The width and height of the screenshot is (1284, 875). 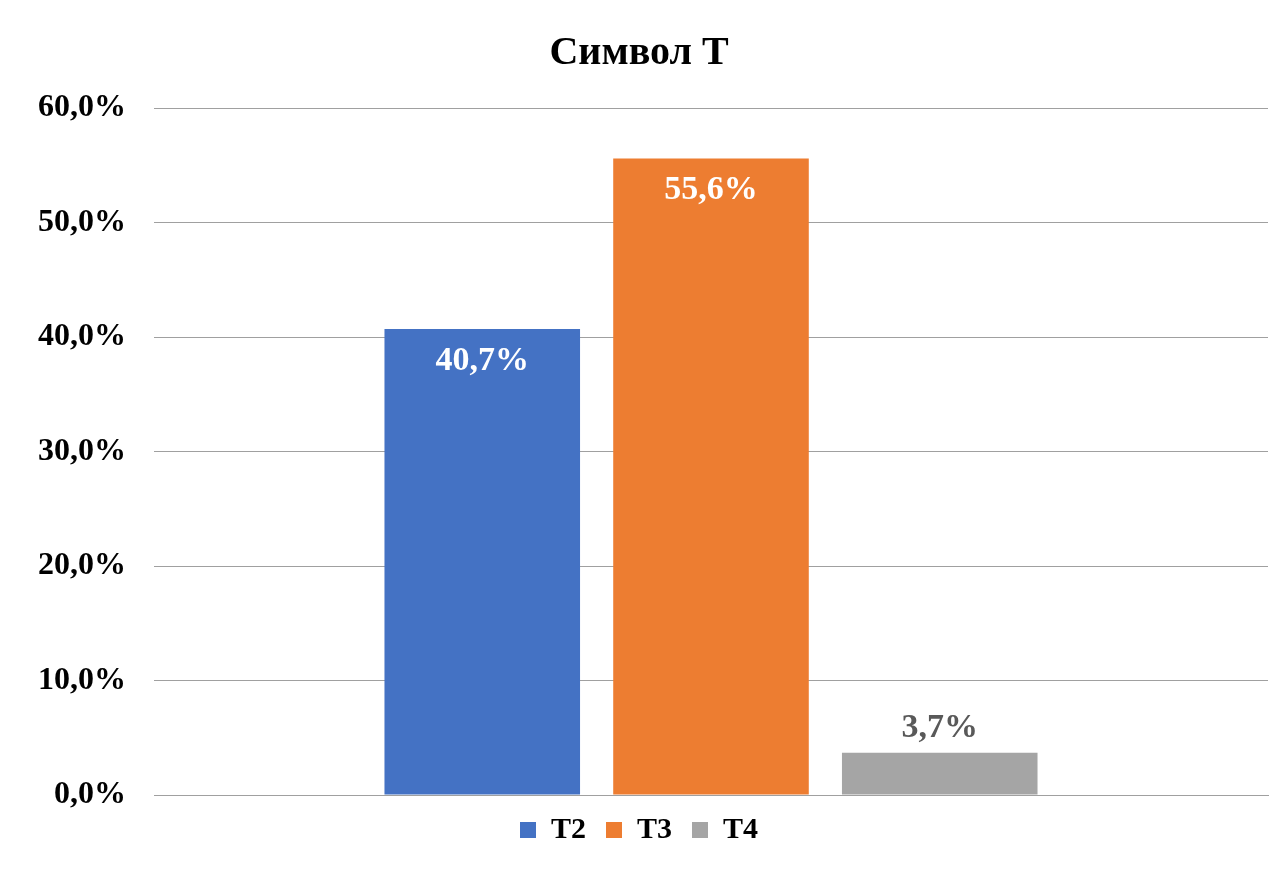 What do you see at coordinates (741, 827) in the screenshot?
I see `legend-label: Т4` at bounding box center [741, 827].